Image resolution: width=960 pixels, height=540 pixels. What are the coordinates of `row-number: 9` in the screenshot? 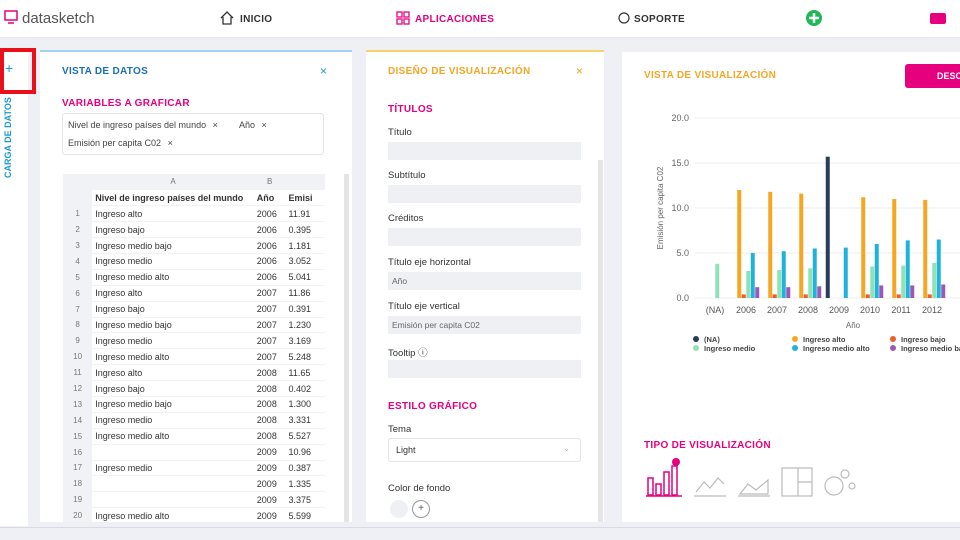 It's located at (78, 341).